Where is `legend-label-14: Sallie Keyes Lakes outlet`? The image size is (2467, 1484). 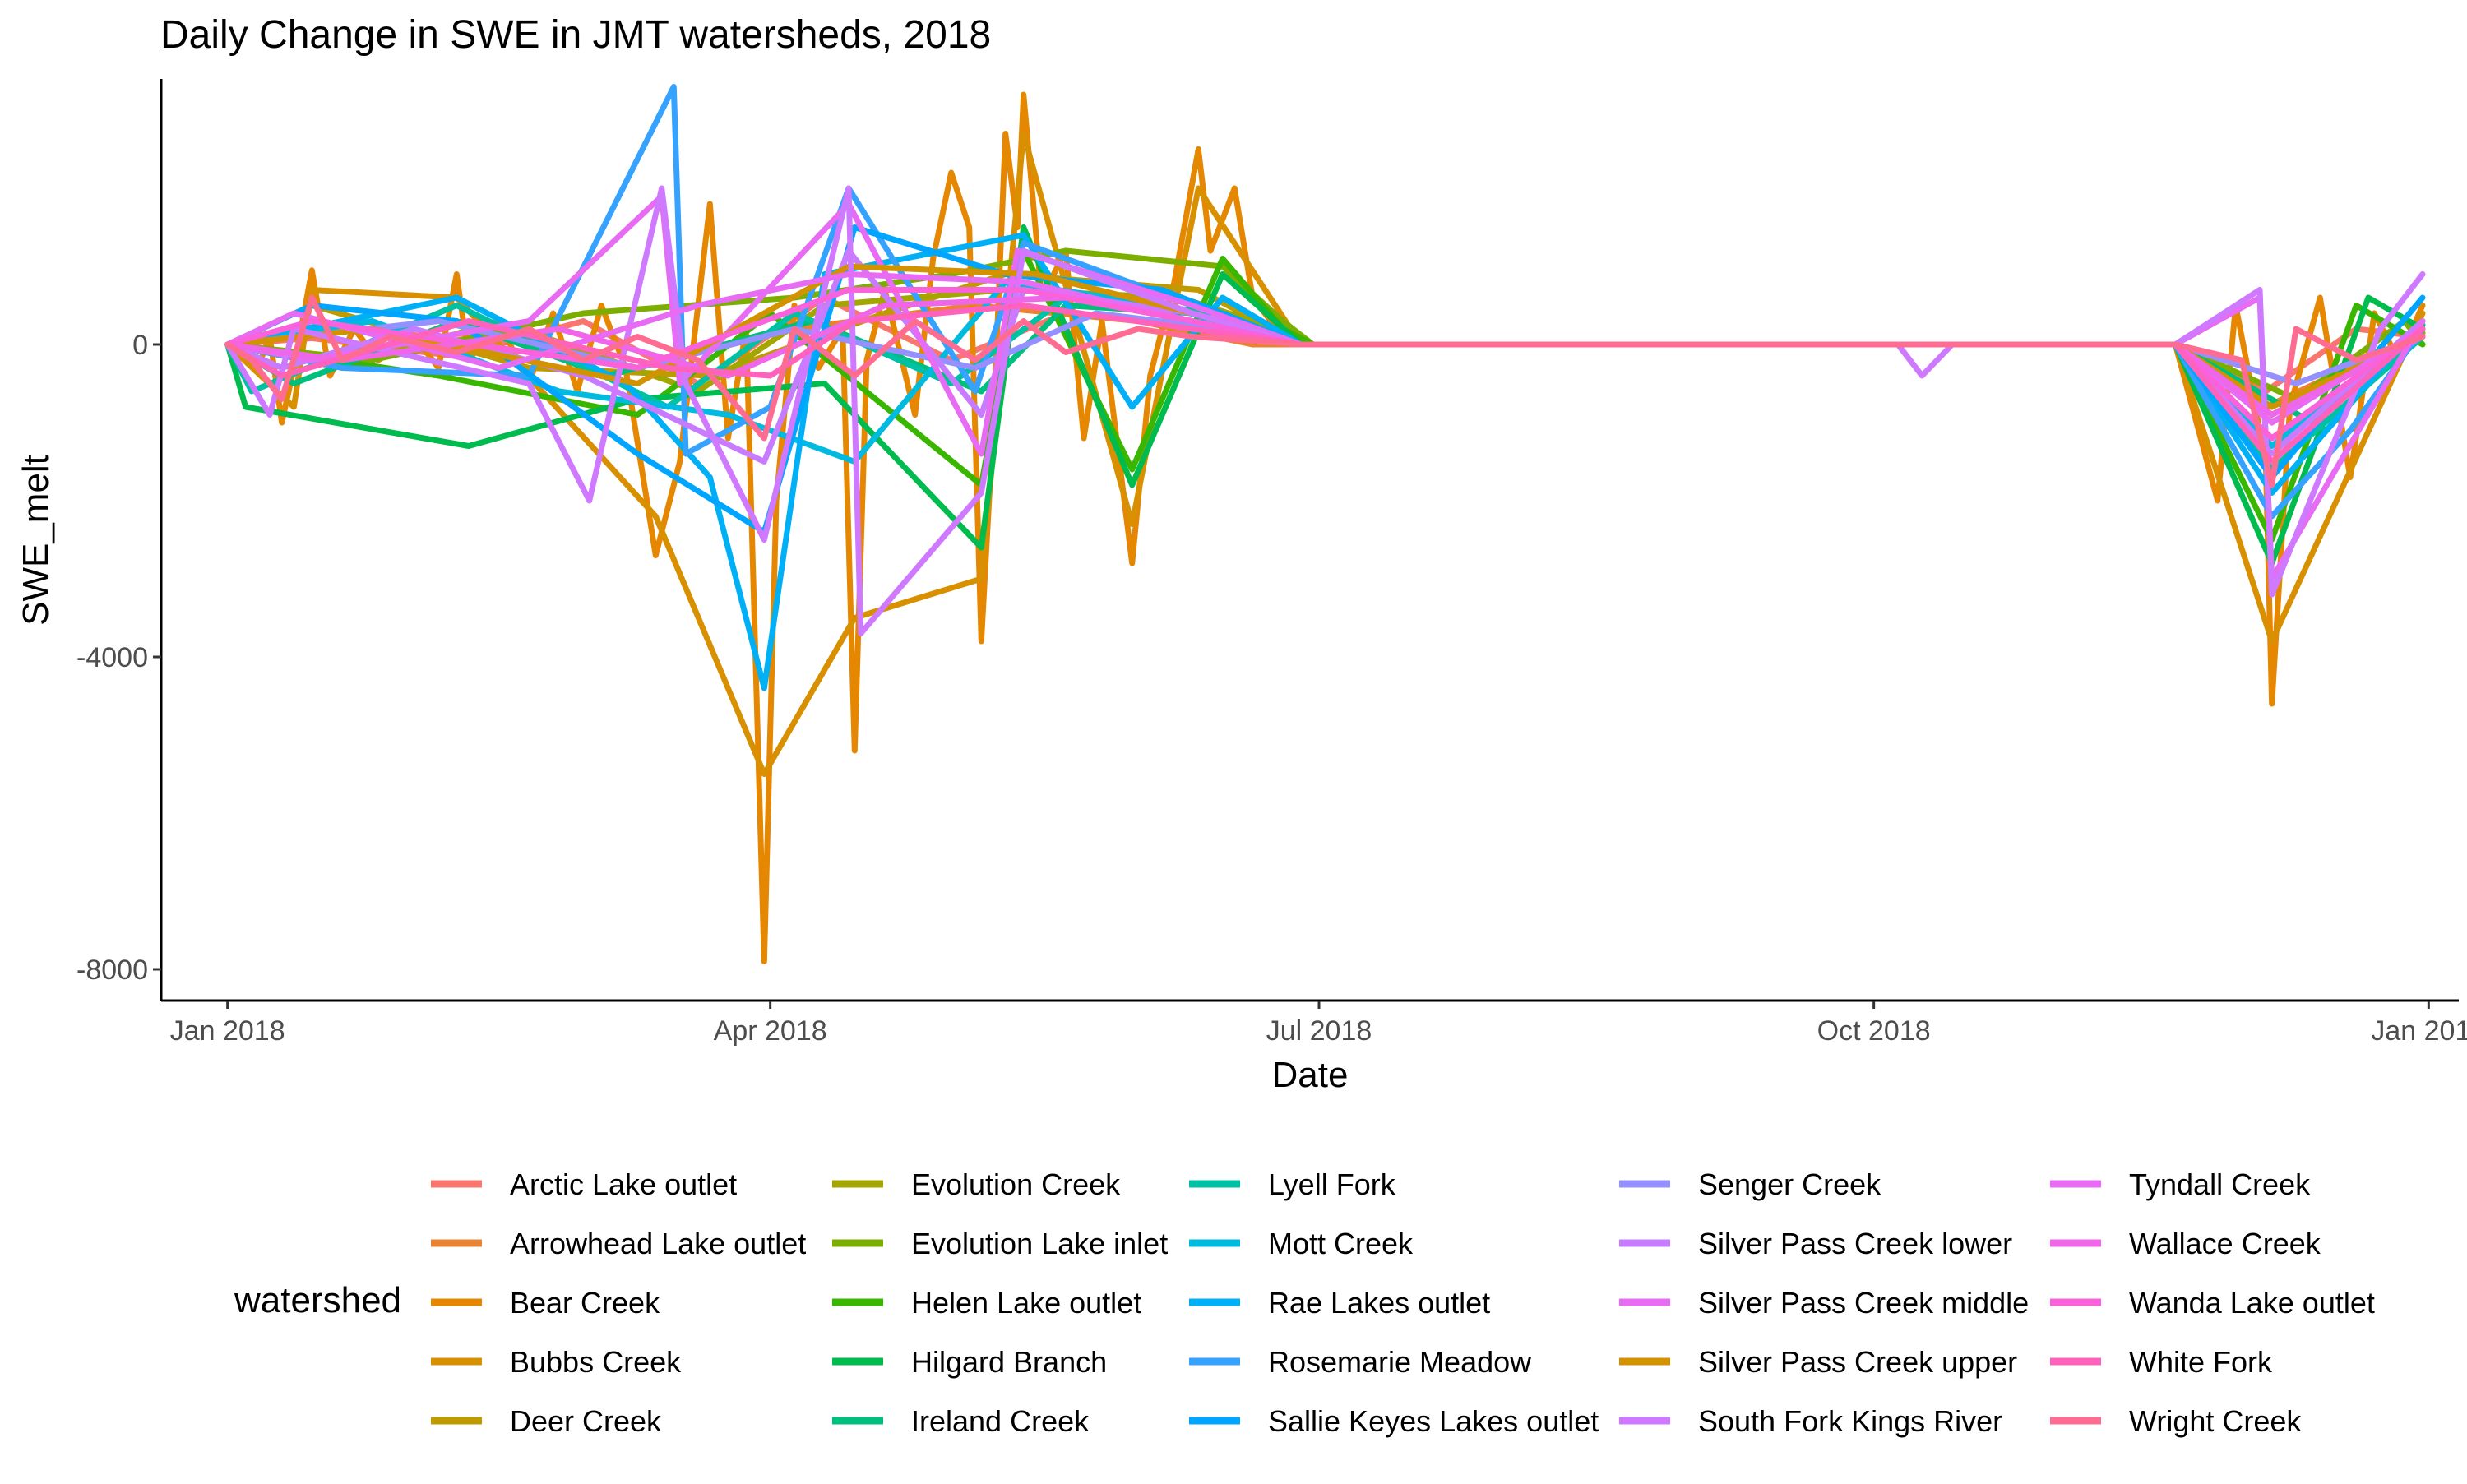
legend-label-14: Sallie Keyes Lakes outlet is located at coordinates (1433, 1421).